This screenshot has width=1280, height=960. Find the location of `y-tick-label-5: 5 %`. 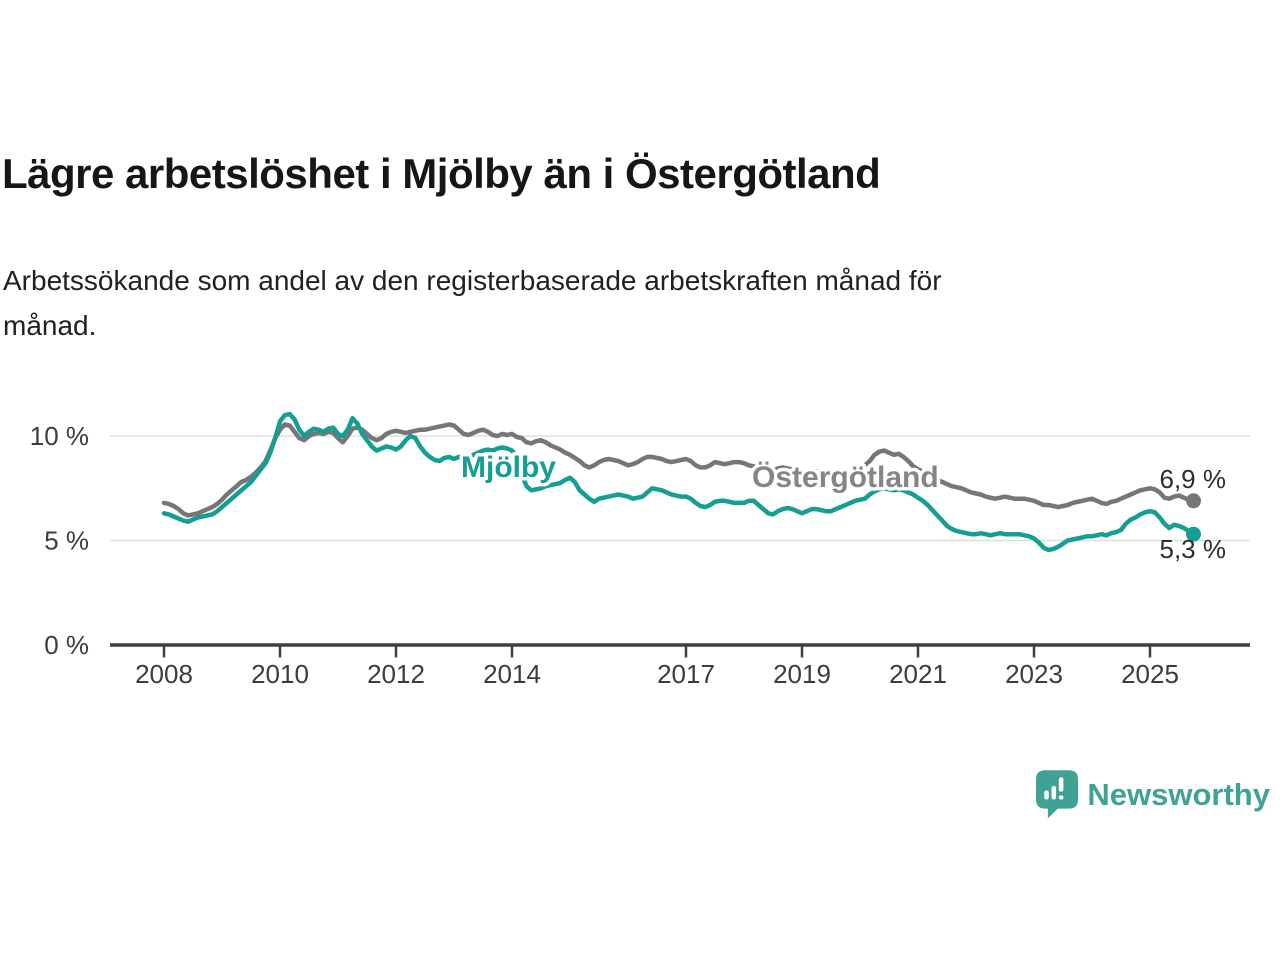

y-tick-label-5: 5 % is located at coordinates (66, 541).